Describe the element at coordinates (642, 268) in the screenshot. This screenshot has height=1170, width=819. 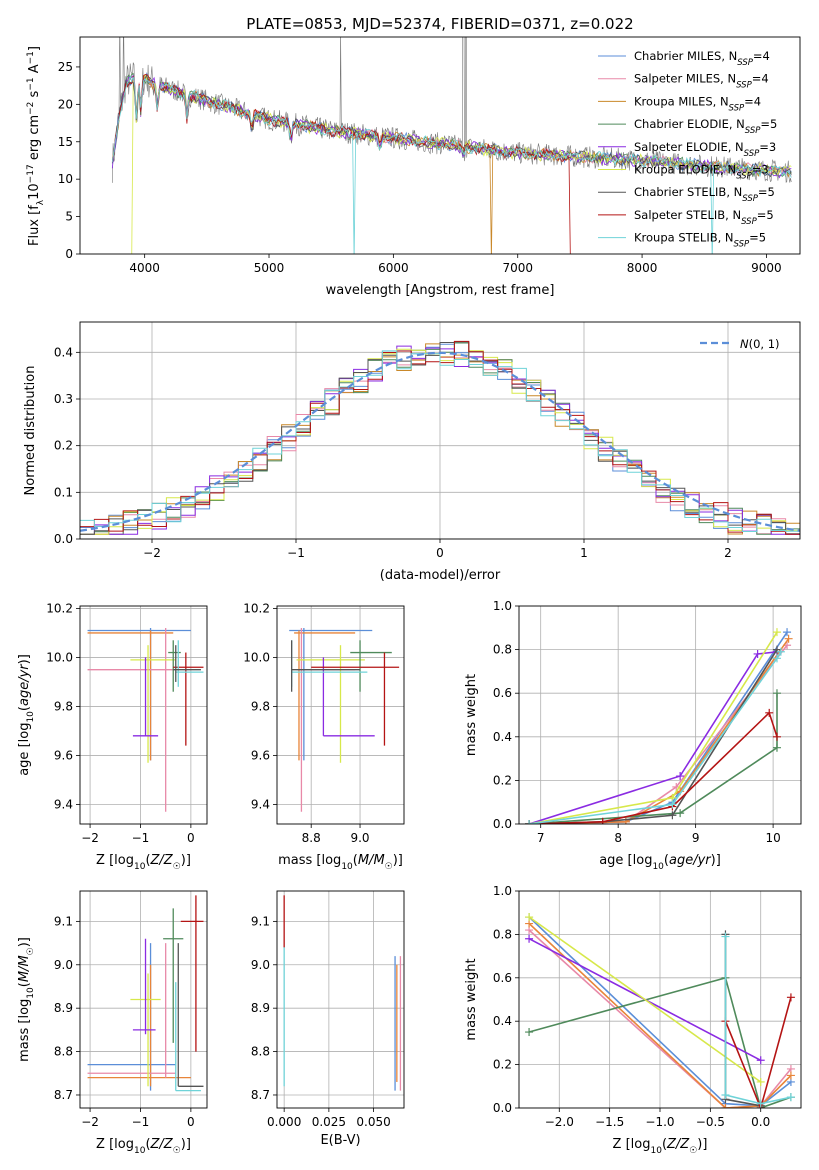
I see `x-tick-label: 8000` at that location.